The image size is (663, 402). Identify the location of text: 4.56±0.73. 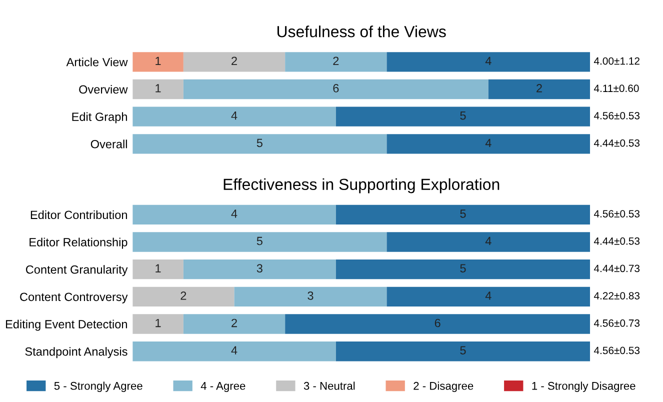
(617, 323).